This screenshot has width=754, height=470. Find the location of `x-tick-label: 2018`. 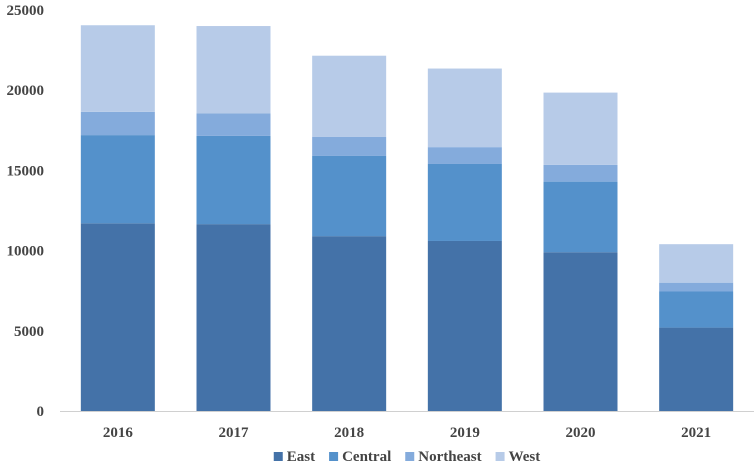

x-tick-label: 2018 is located at coordinates (349, 433).